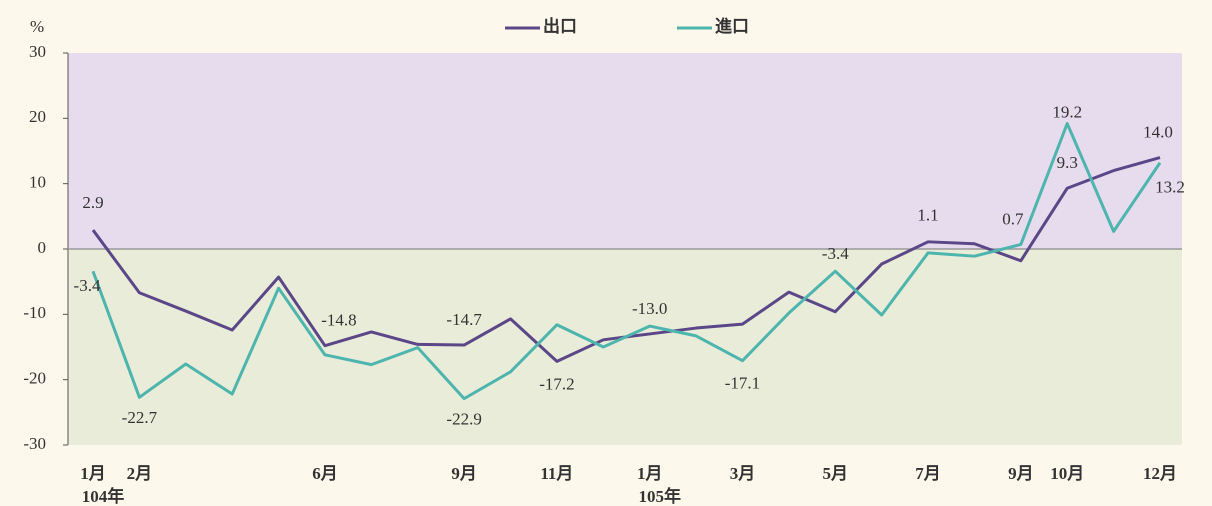 The height and width of the screenshot is (506, 1212). I want to click on x-tick-label: 6月, so click(325, 473).